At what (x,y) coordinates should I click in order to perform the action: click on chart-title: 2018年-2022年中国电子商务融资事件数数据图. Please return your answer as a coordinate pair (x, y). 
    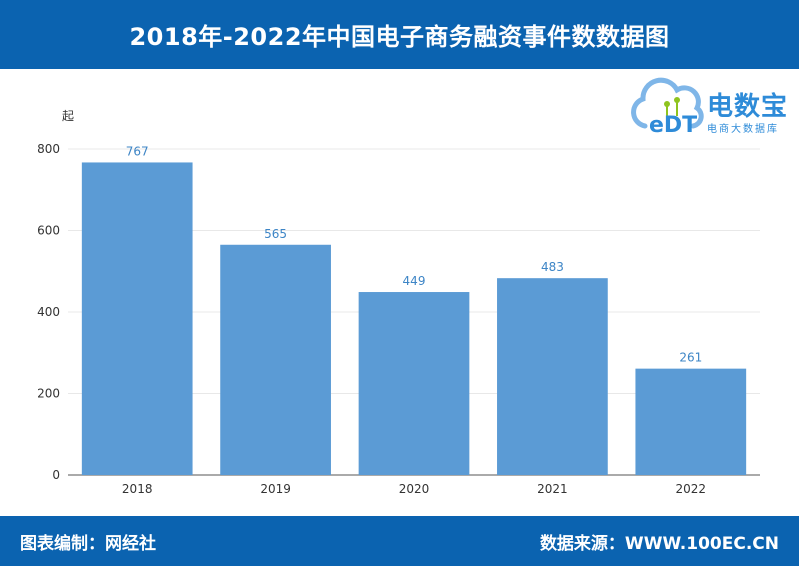
    Looking at the image, I should click on (399, 37).